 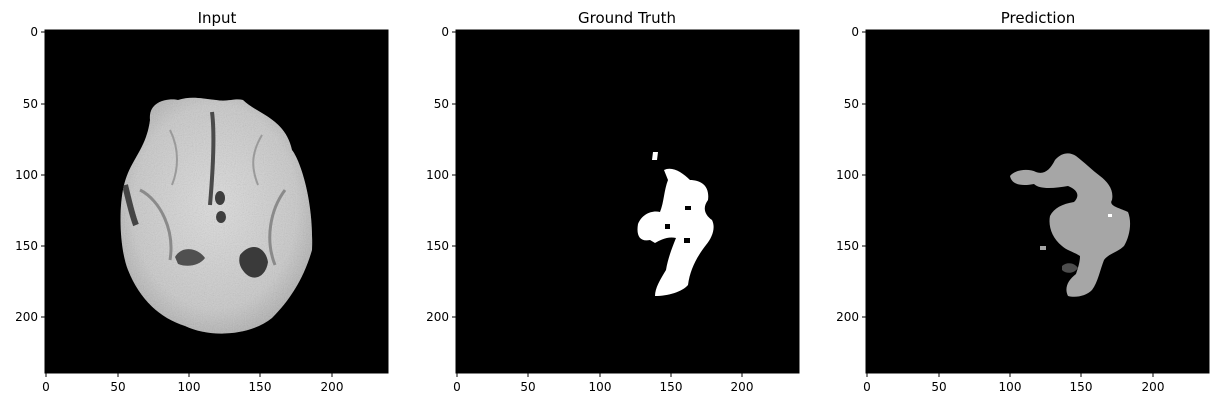 What do you see at coordinates (1070, 268) in the screenshot?
I see `prediction-secondary-class` at bounding box center [1070, 268].